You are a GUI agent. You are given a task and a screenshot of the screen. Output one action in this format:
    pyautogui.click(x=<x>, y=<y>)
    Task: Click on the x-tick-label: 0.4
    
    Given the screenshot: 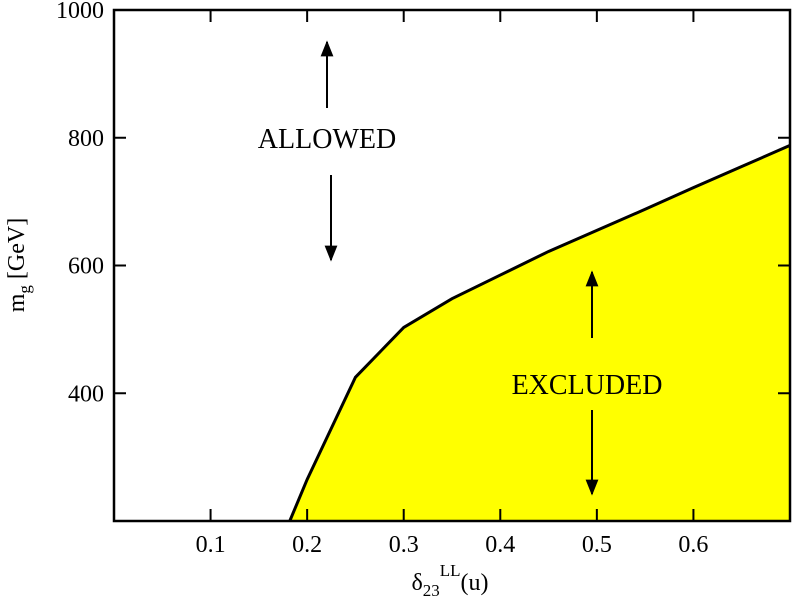 What is the action you would take?
    pyautogui.click(x=500, y=545)
    